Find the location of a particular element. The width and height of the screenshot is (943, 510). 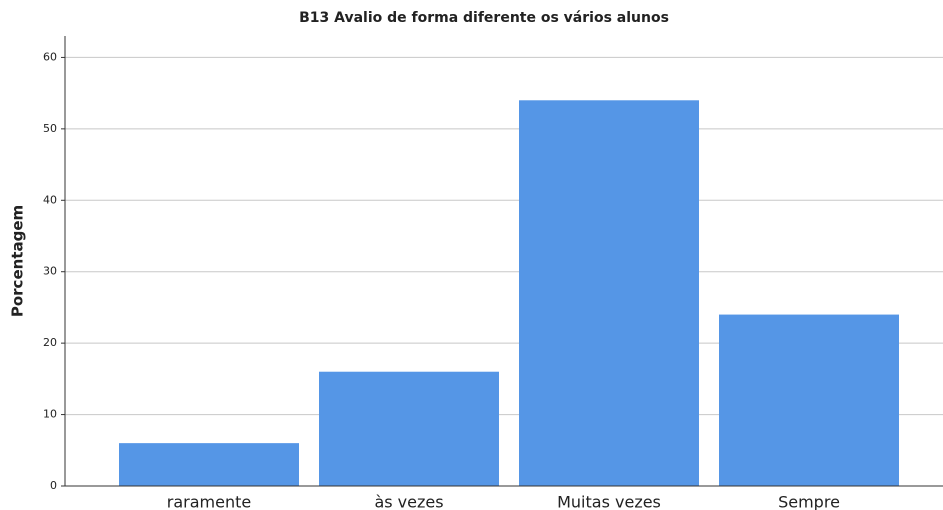

x-tick-label: às vezes is located at coordinates (408, 501).